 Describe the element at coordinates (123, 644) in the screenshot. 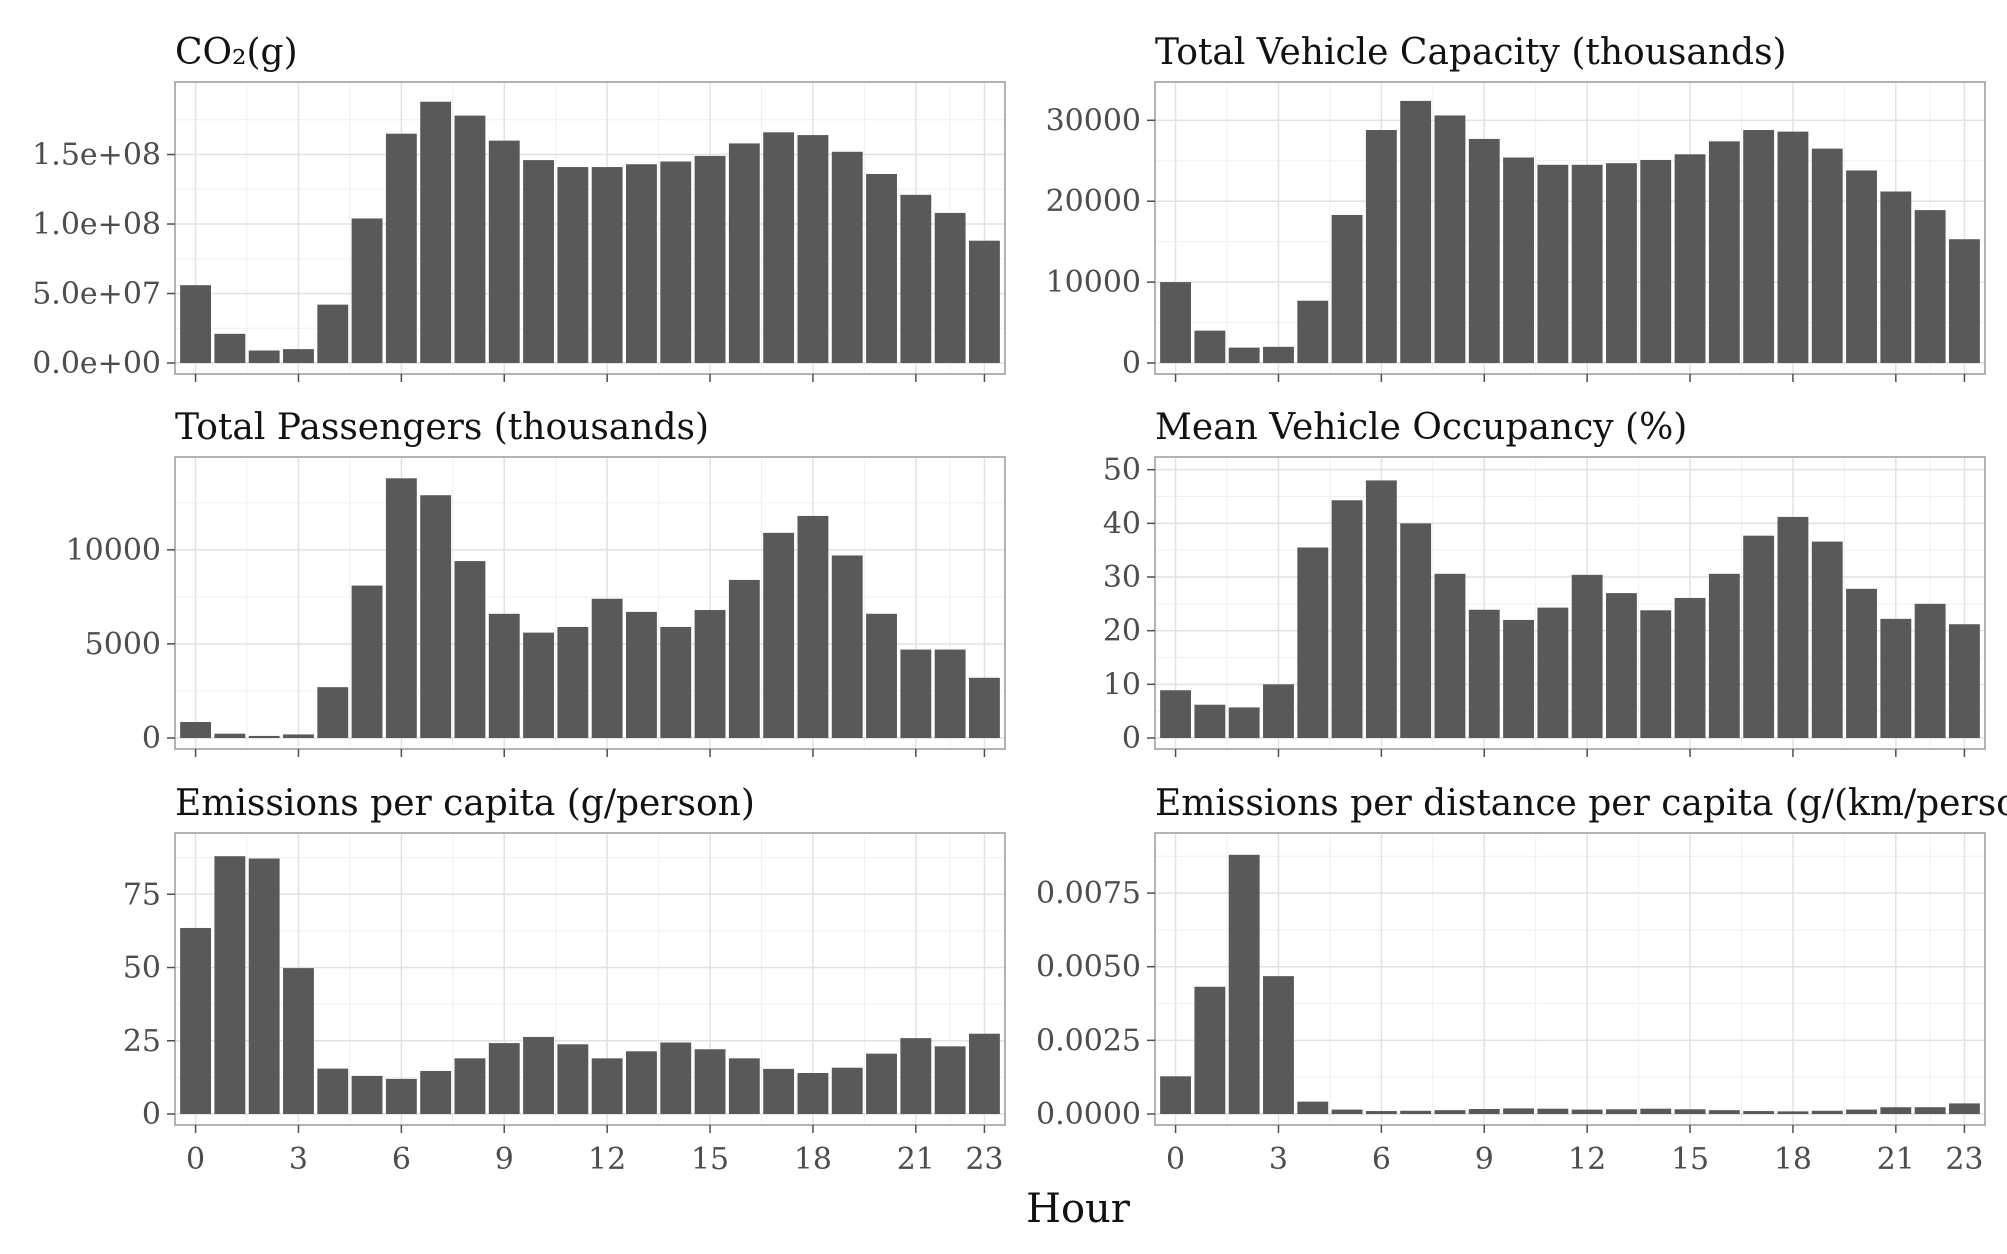

I see `y-tick-label: 5000` at that location.